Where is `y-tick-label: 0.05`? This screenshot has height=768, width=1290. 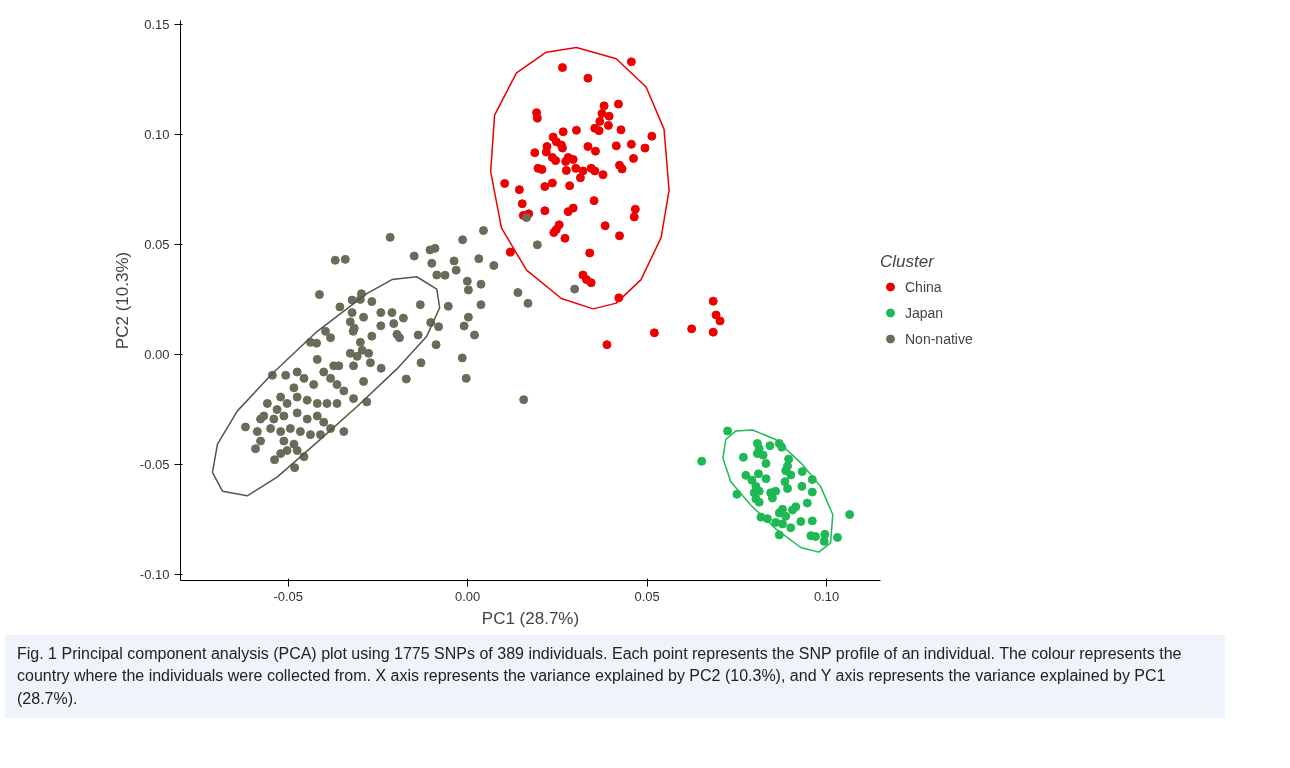 y-tick-label: 0.05 is located at coordinates (157, 245).